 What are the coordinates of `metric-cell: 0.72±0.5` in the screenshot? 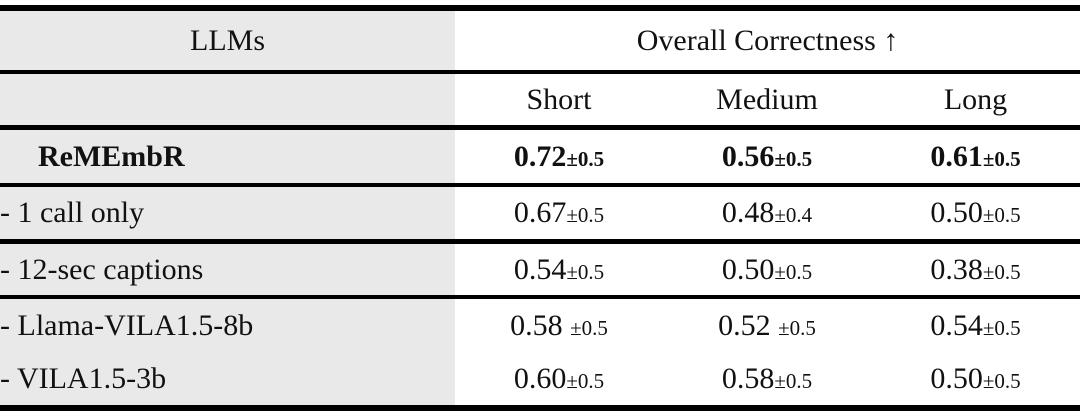 It's located at (559, 157).